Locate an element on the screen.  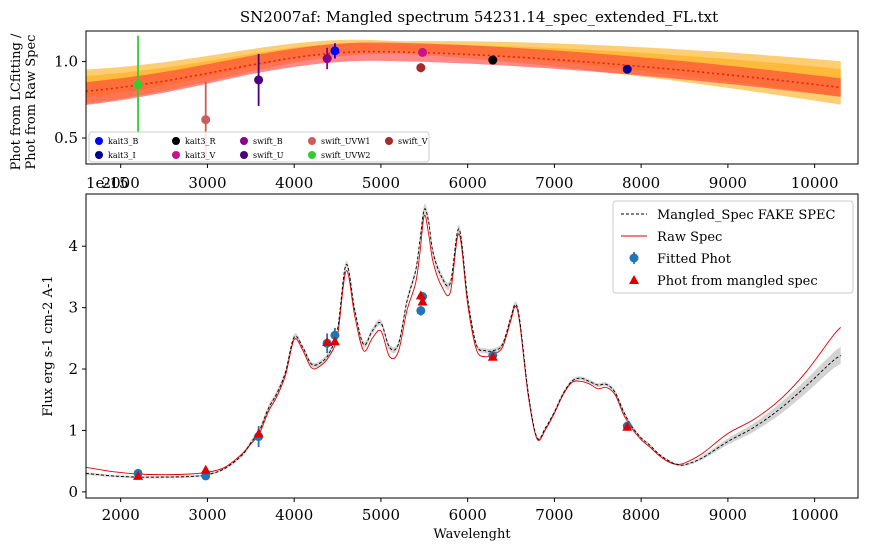
ratio-points is located at coordinates (382, 96).